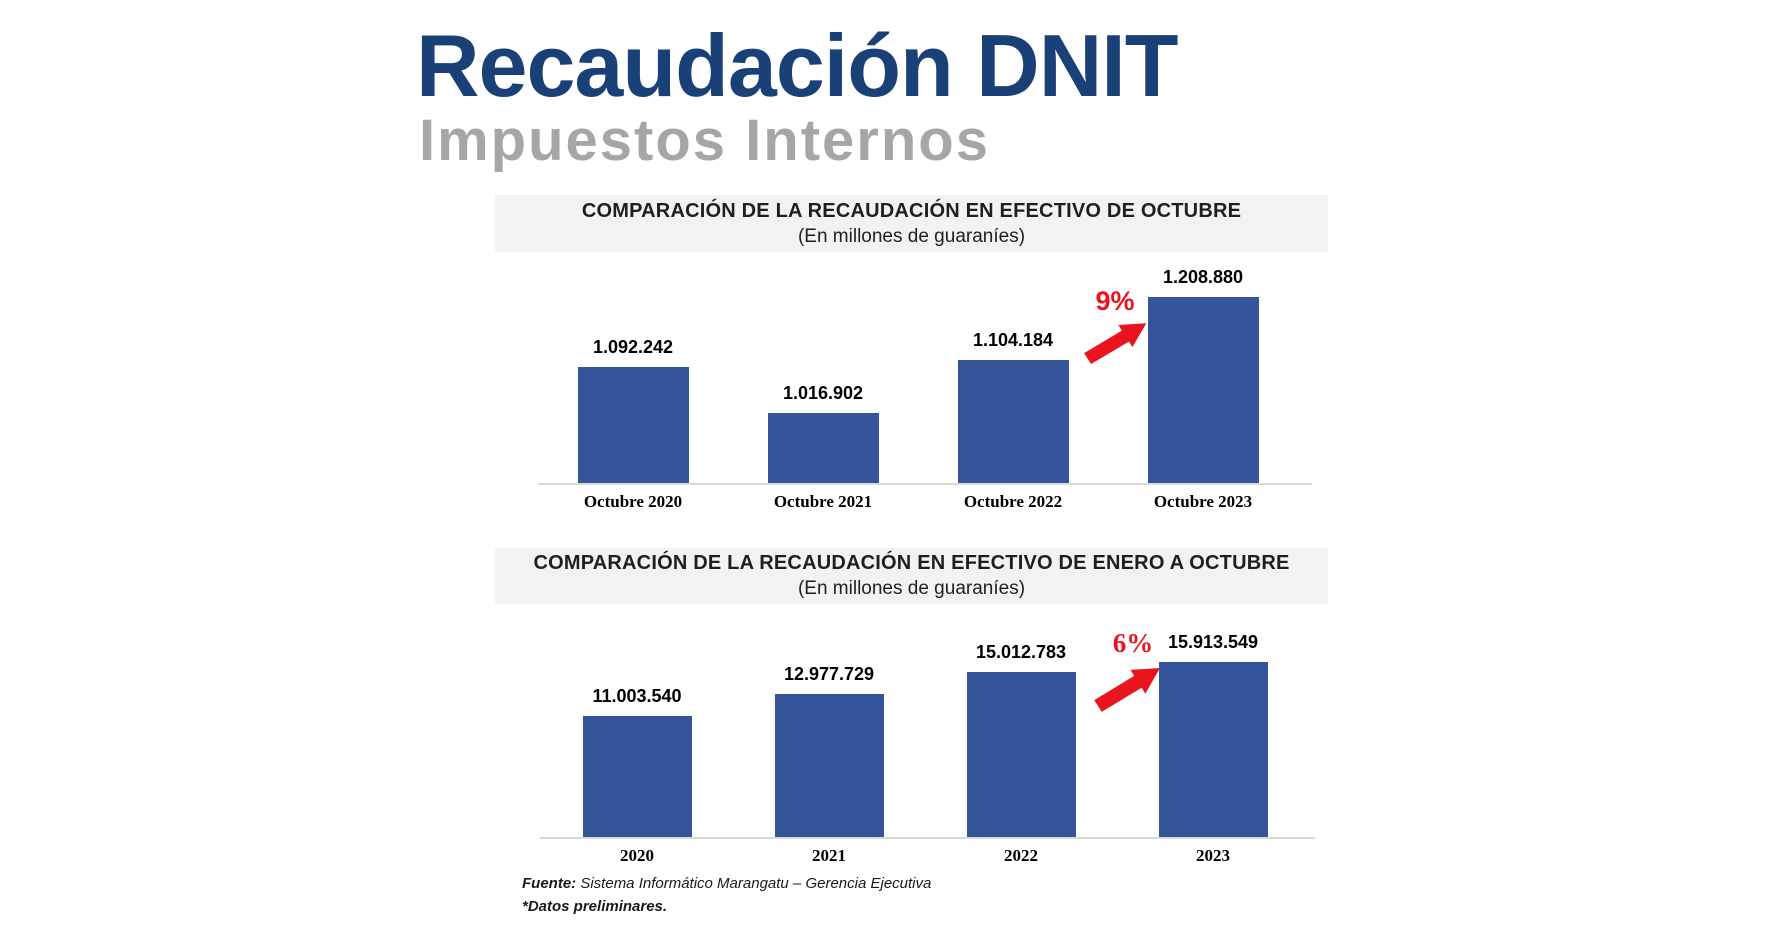 The width and height of the screenshot is (1779, 939). What do you see at coordinates (633, 501) in the screenshot?
I see `x-axis-label: Octubre 2020` at bounding box center [633, 501].